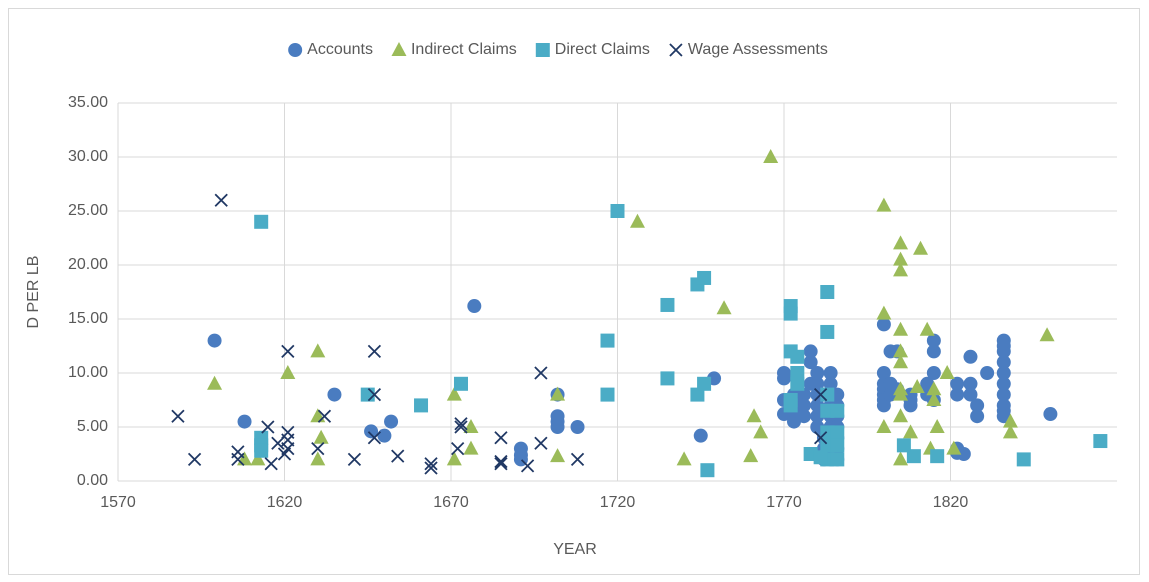 The width and height of the screenshot is (1149, 582). I want to click on y-tick-label: 35.00, so click(88, 102).